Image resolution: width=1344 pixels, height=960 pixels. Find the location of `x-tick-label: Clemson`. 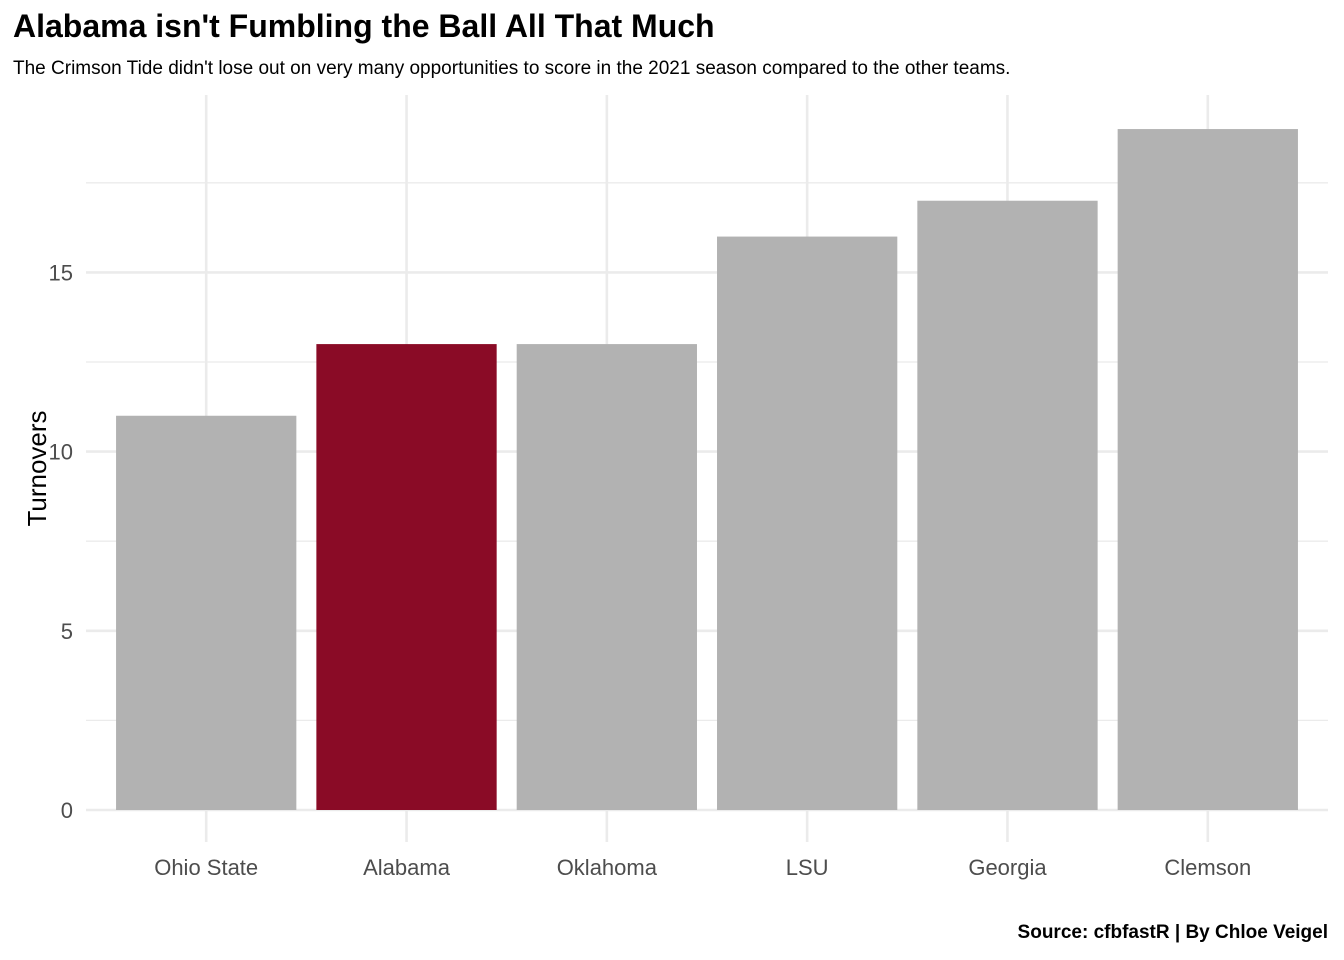

x-tick-label: Clemson is located at coordinates (1207, 867).